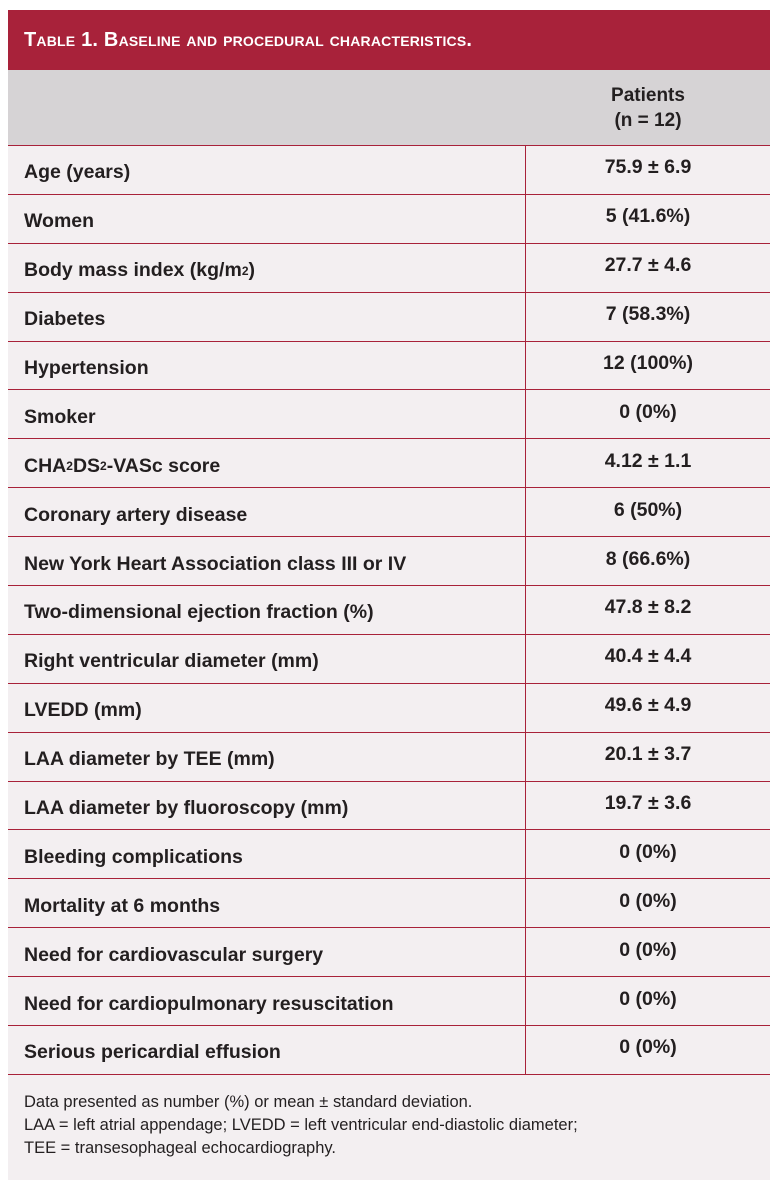 This screenshot has width=778, height=1184. I want to click on row-label-sub1: 2, so click(69, 466).